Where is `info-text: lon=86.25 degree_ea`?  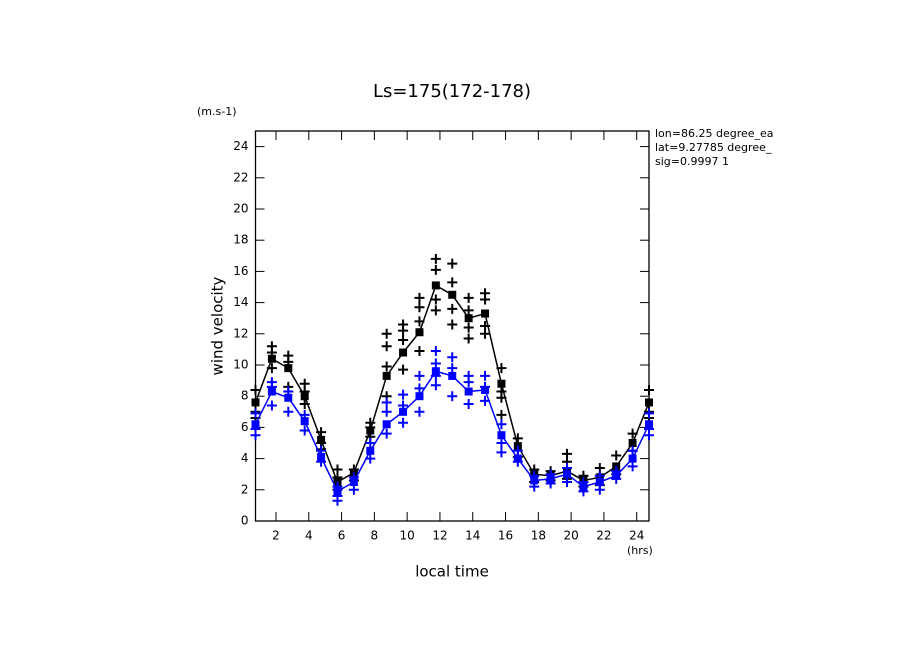
info-text: lon=86.25 degree_ea is located at coordinates (714, 133).